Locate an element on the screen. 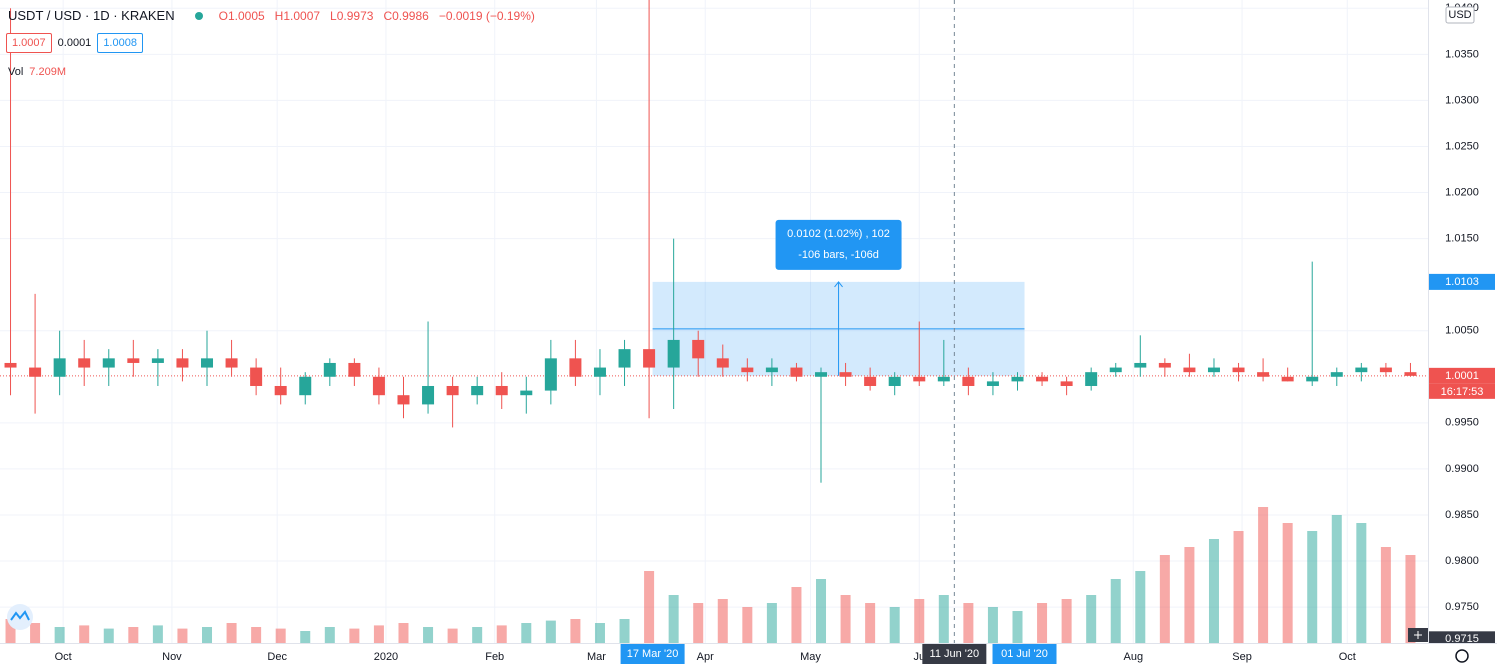 Image resolution: width=1497 pixels, height=671 pixels. price-marker is located at coordinates (1462, 375).